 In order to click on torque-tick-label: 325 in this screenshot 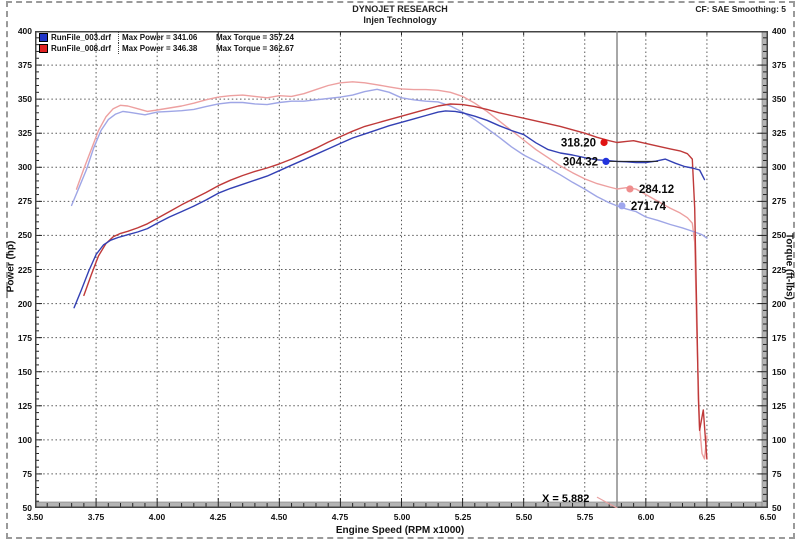, I will do `click(779, 133)`.